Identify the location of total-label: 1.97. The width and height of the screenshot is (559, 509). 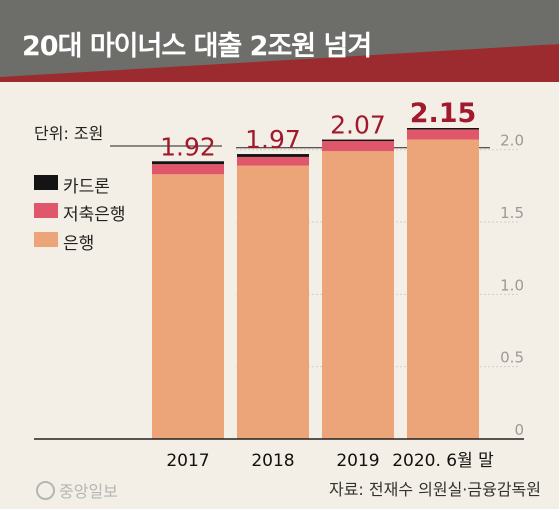
(273, 139).